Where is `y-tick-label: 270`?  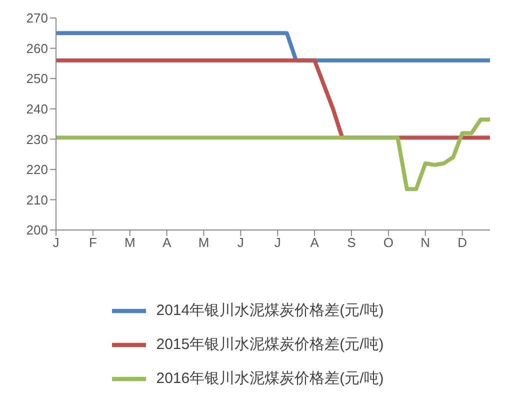
y-tick-label: 270 is located at coordinates (37, 18).